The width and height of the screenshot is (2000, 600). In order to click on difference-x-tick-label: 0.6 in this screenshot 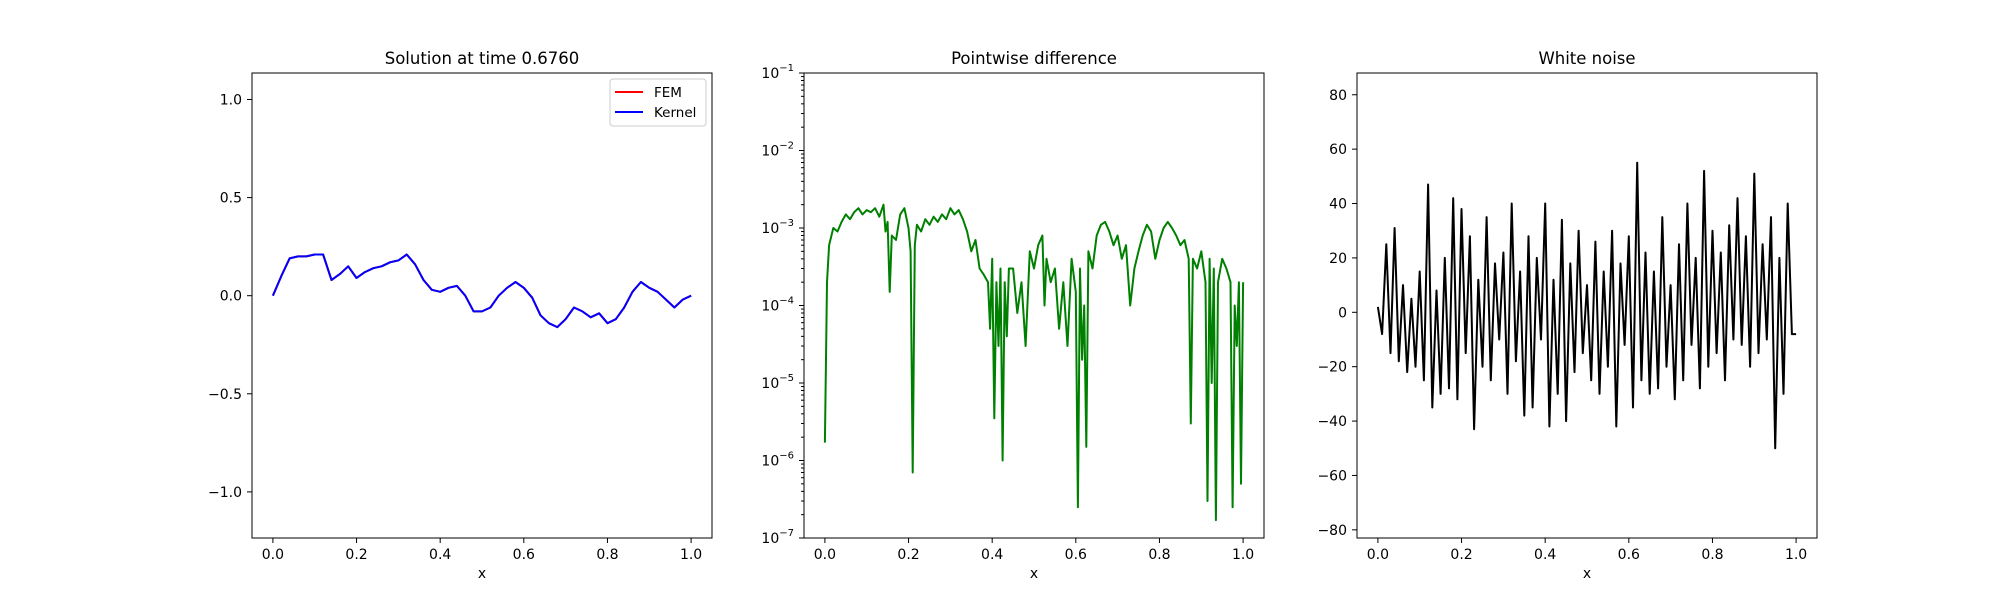, I will do `click(1076, 555)`.